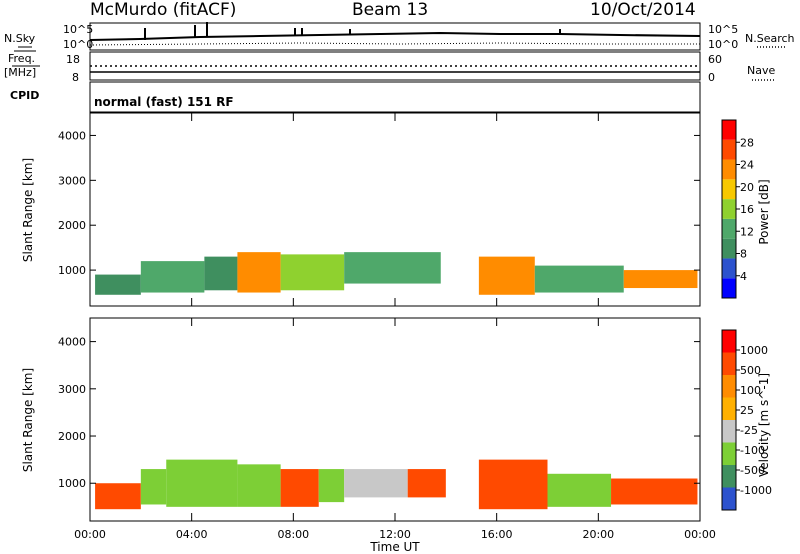  What do you see at coordinates (747, 209) in the screenshot?
I see `colorbar-tick-label: 16` at bounding box center [747, 209].